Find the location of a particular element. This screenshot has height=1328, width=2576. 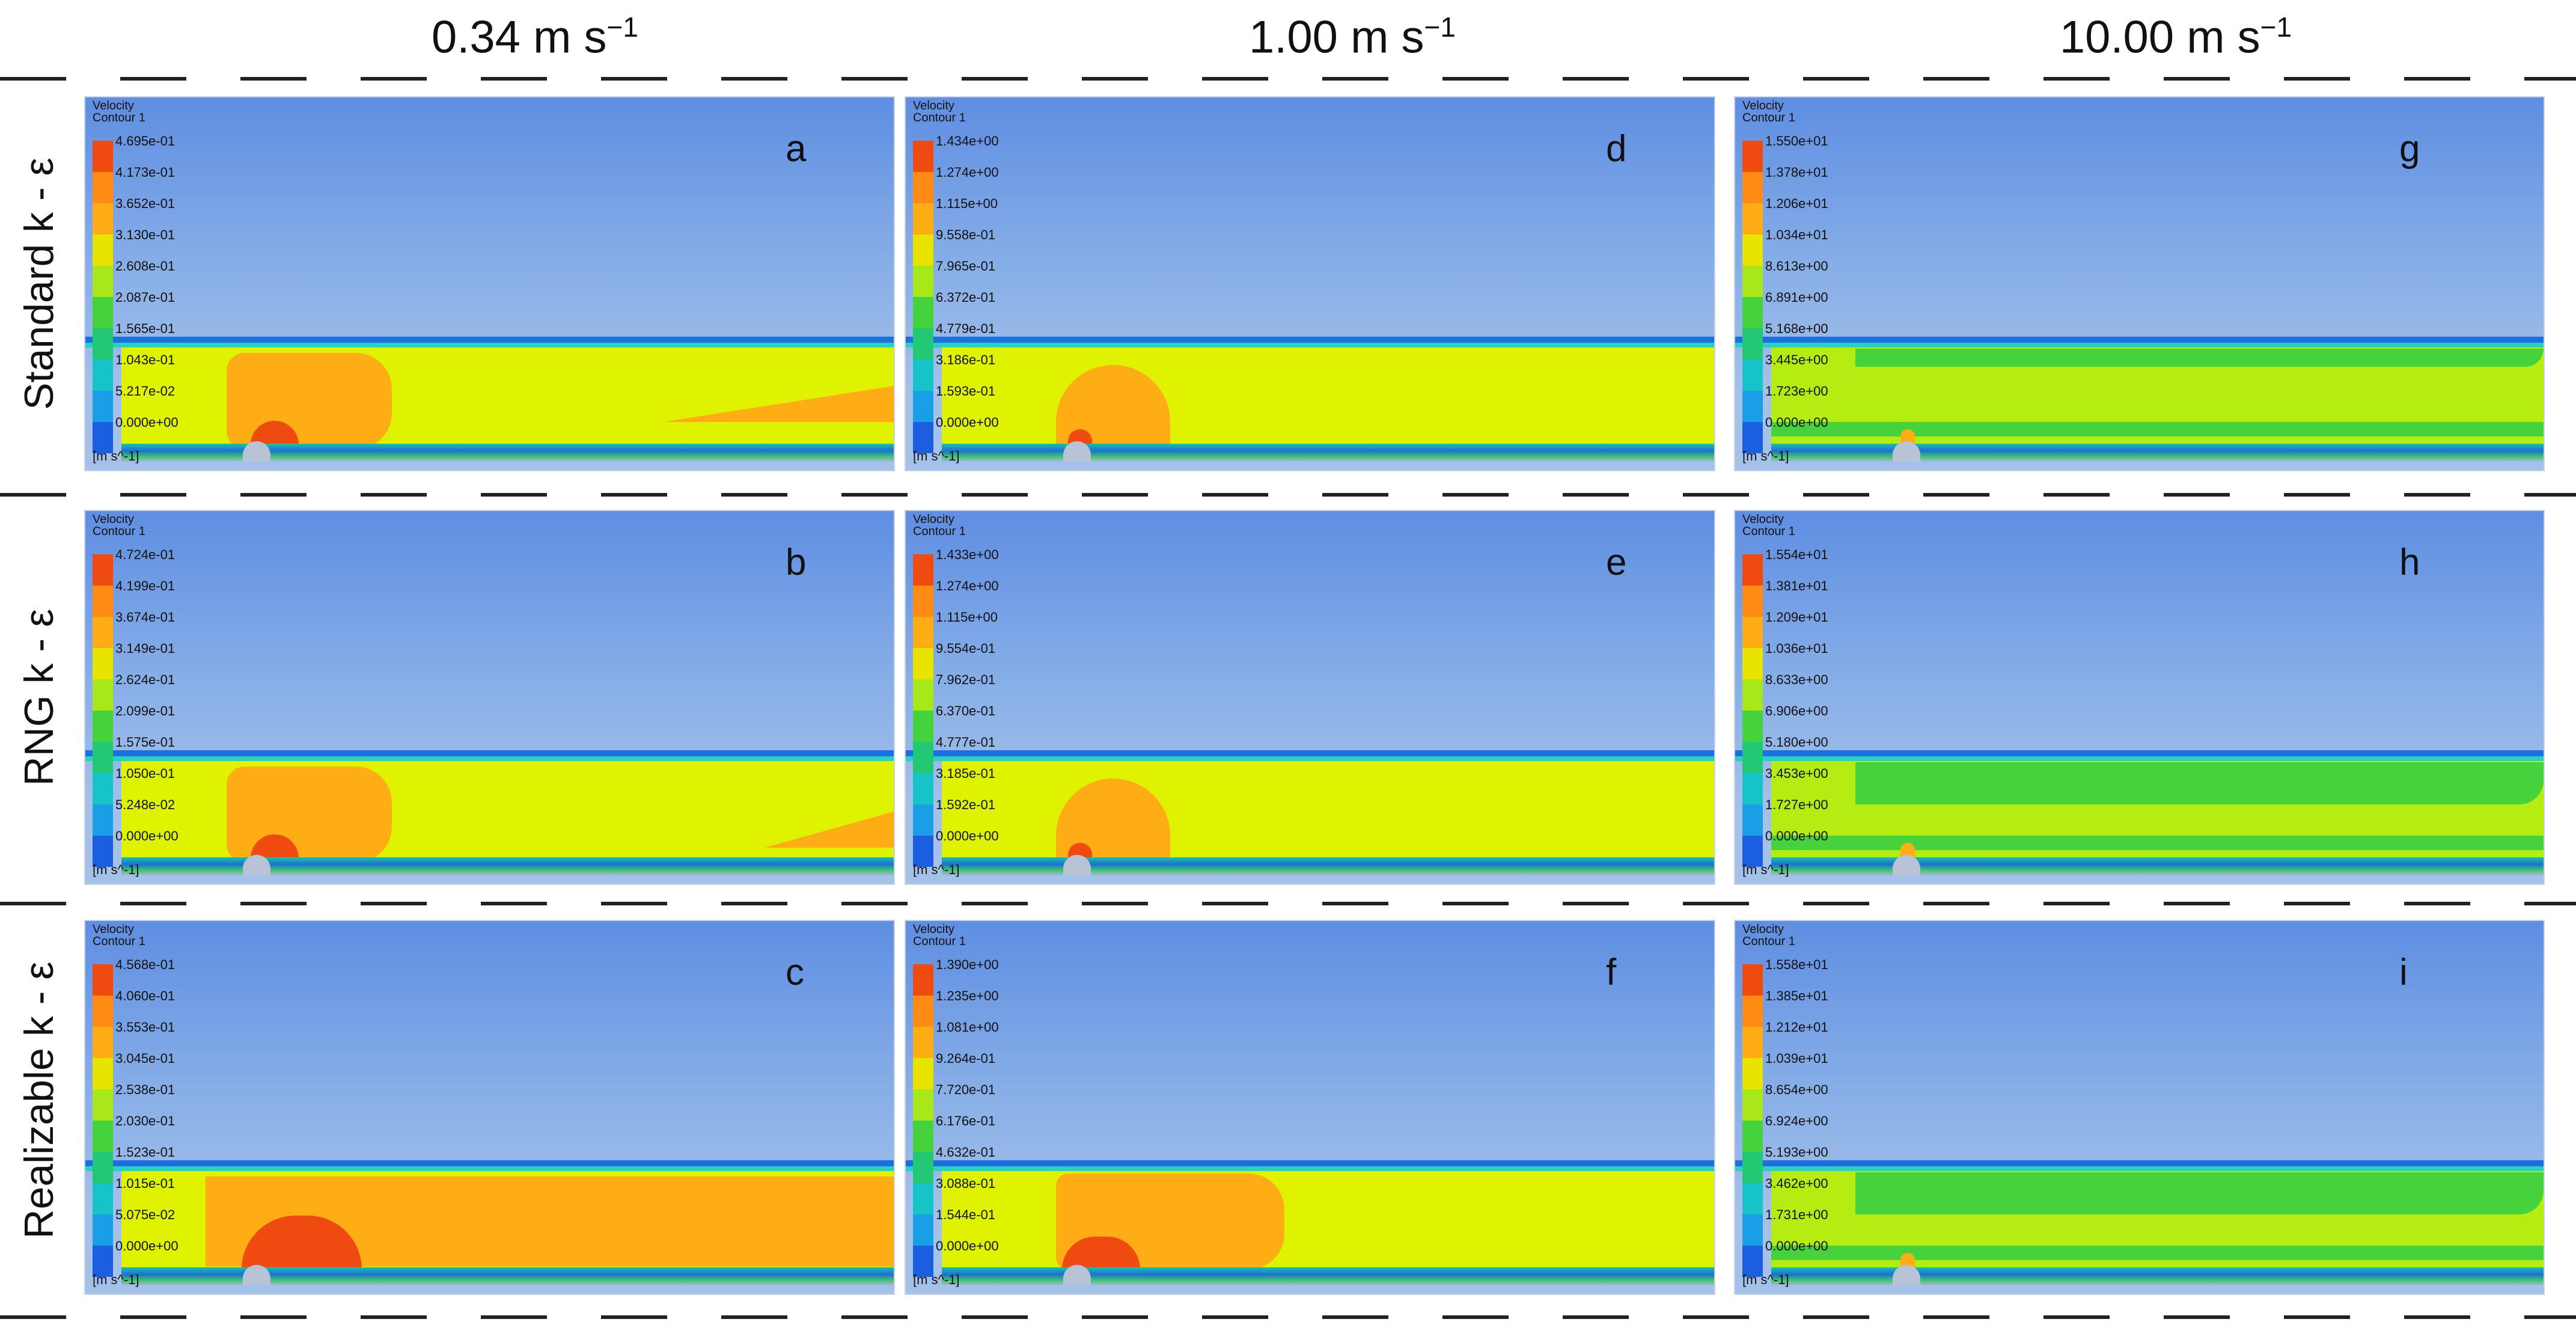

legend-tick-label: 1.593e-01 is located at coordinates (966, 391).